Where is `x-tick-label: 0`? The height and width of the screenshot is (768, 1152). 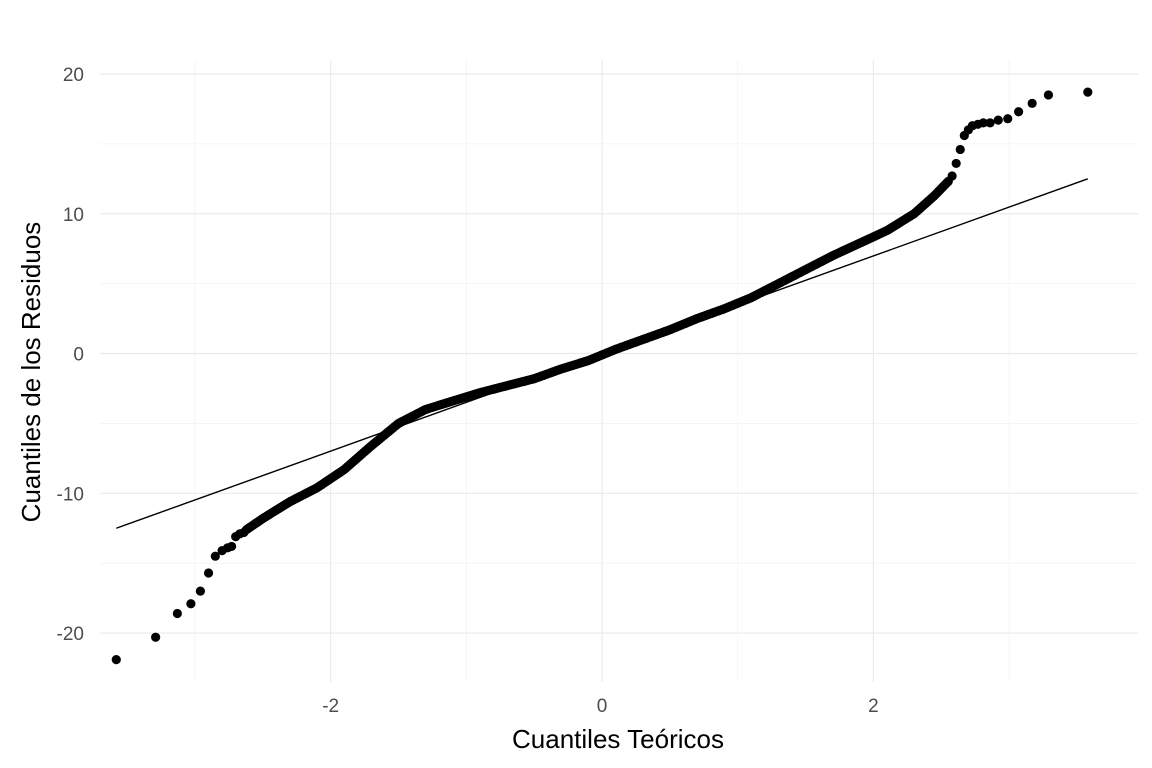 x-tick-label: 0 is located at coordinates (602, 706).